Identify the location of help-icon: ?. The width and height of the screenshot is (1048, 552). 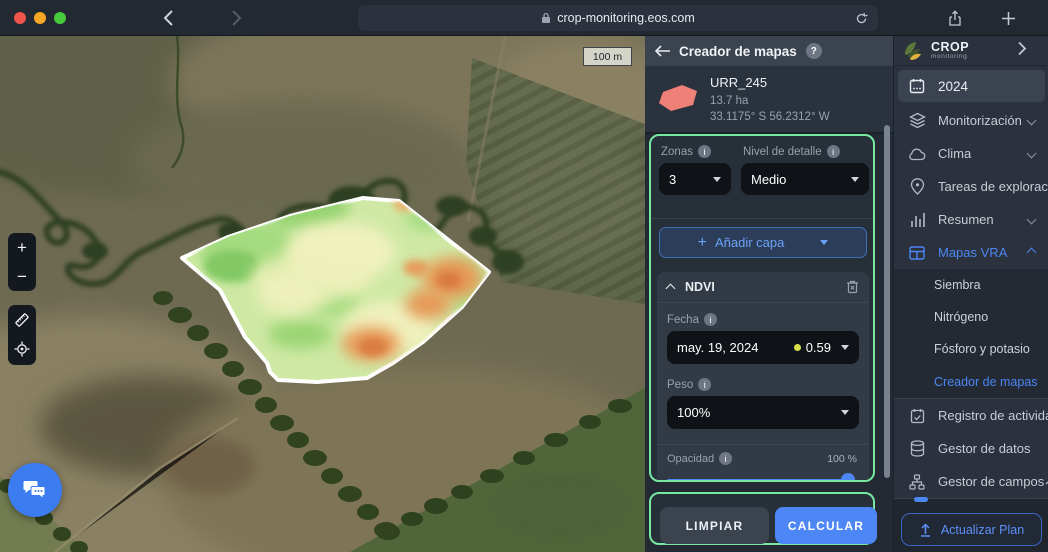
(813, 51).